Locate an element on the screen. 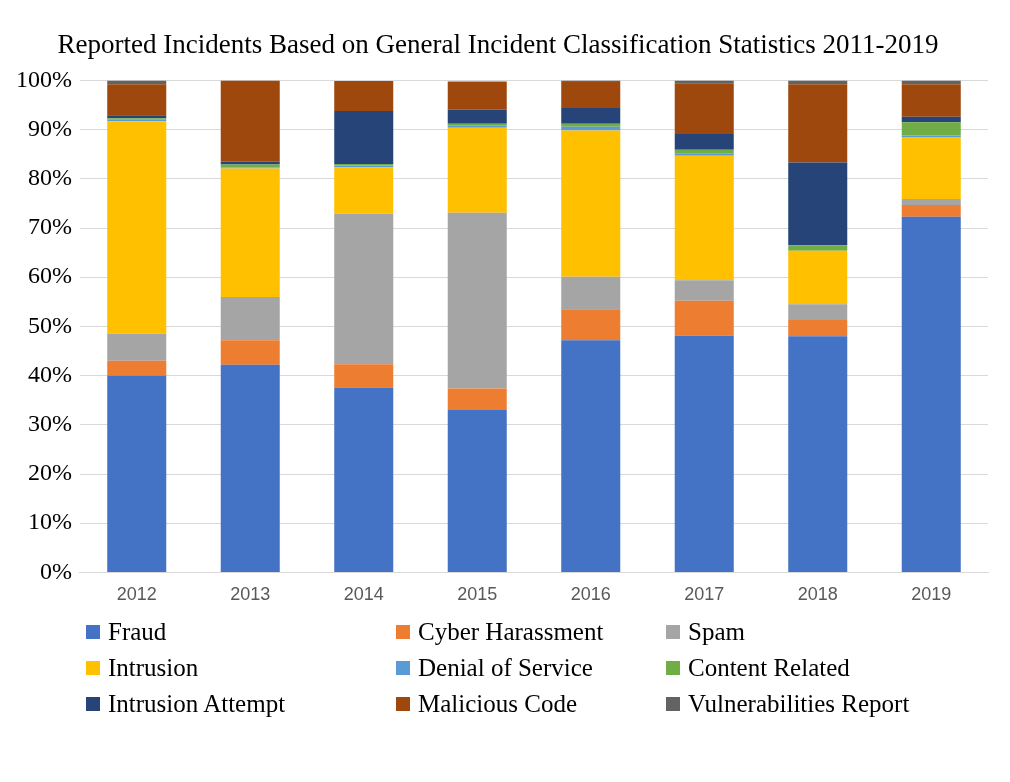 Image resolution: width=1010 pixels, height=782 pixels. y-tick-label: 100% is located at coordinates (43, 78).